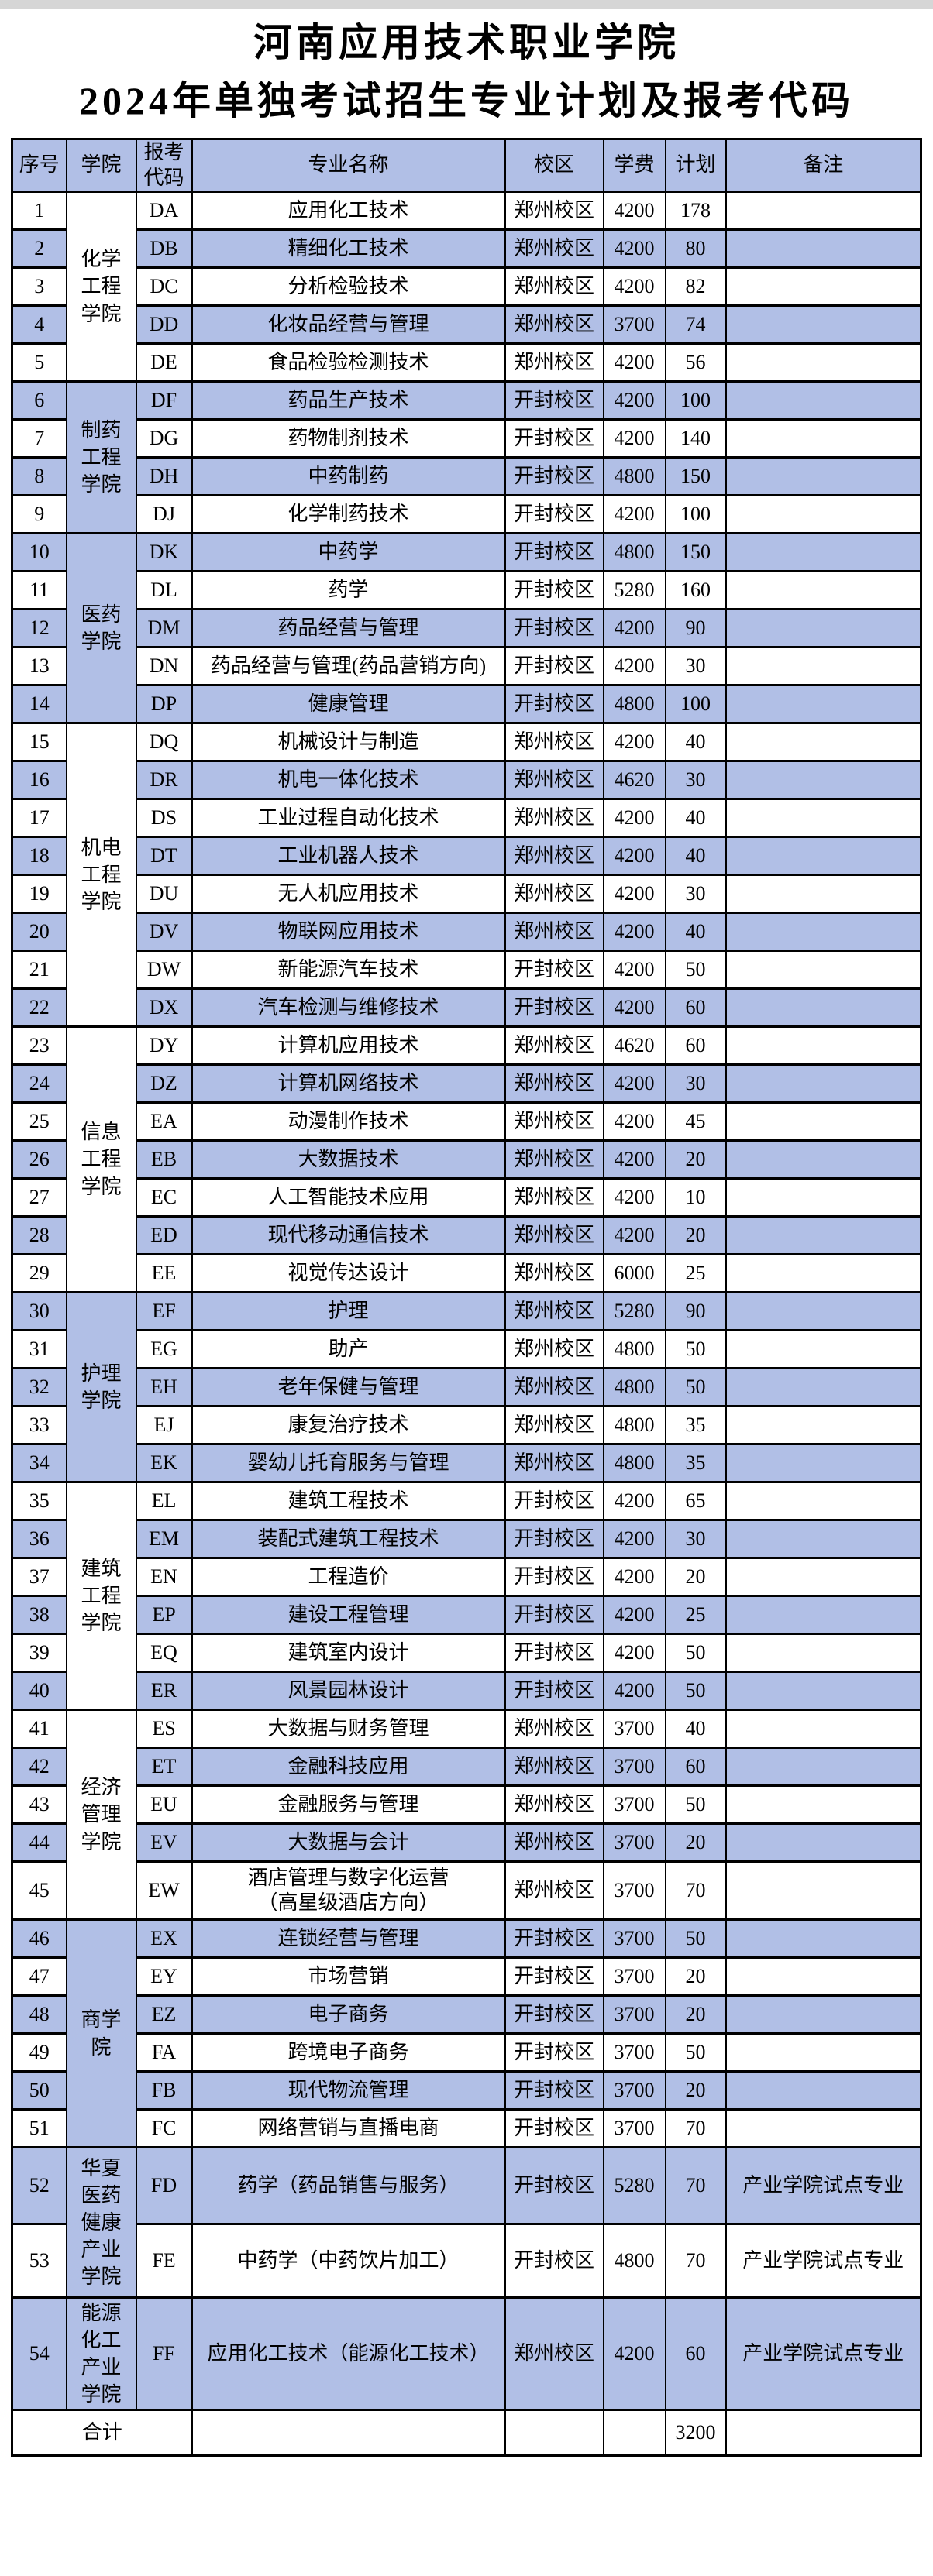 The height and width of the screenshot is (2576, 933). What do you see at coordinates (101, 875) in the screenshot?
I see `college-cell: 机电工程学院` at bounding box center [101, 875].